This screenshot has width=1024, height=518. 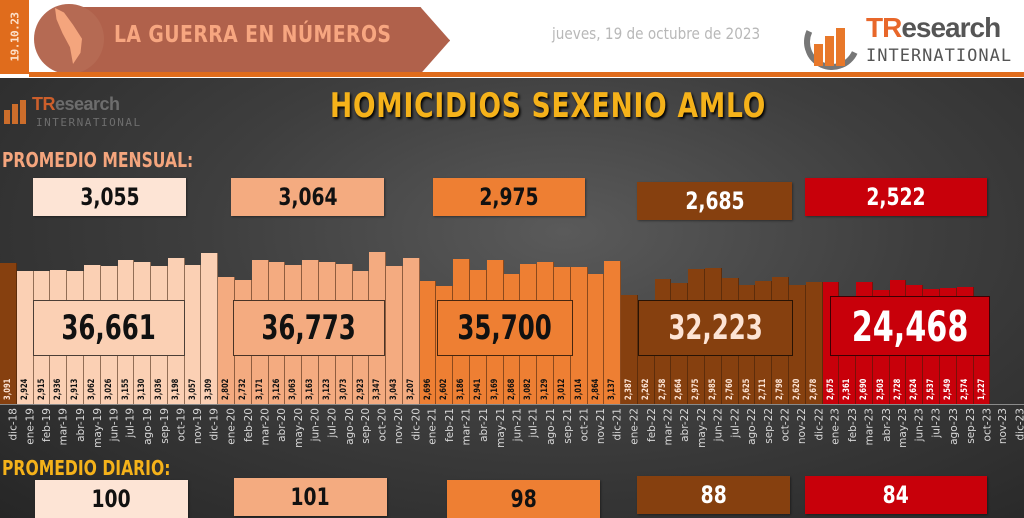 What do you see at coordinates (896, 495) in the screenshot?
I see `daily-average-box: 84` at bounding box center [896, 495].